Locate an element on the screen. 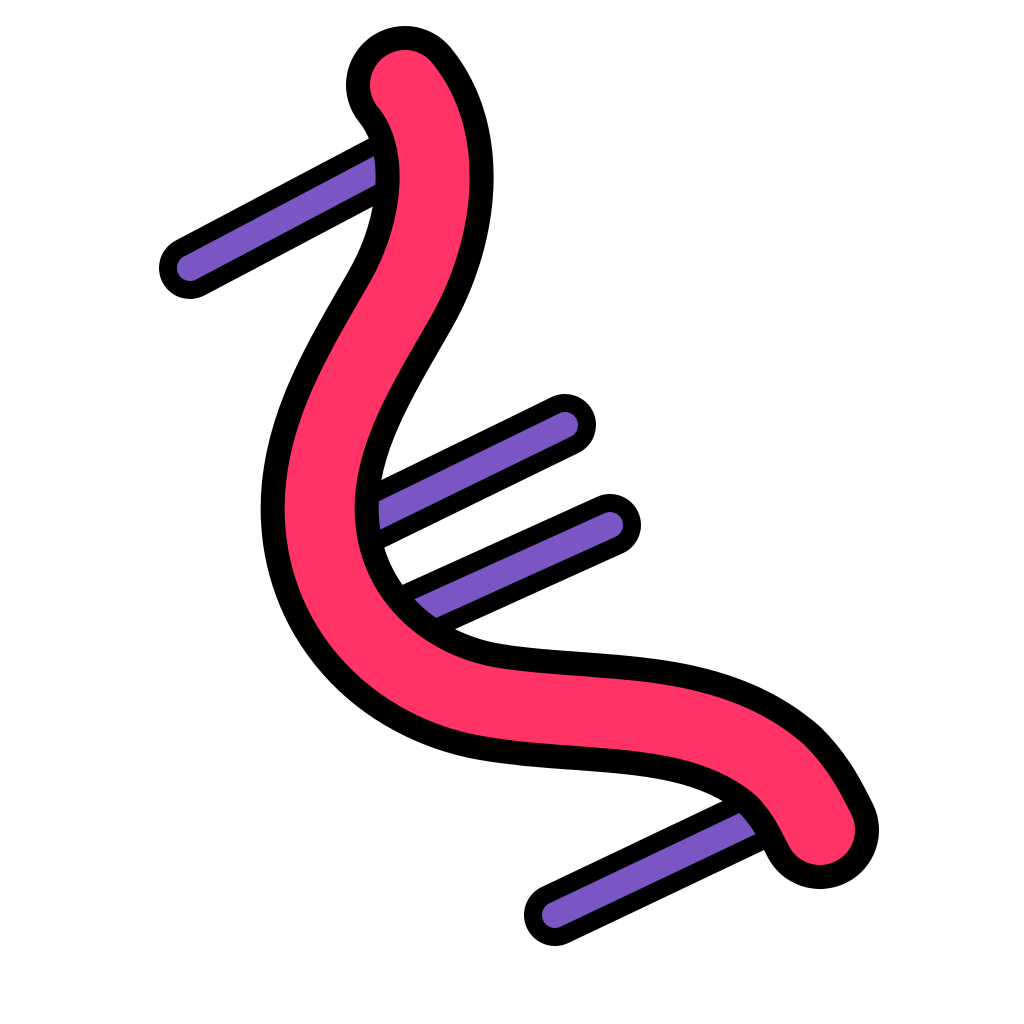 The height and width of the screenshot is (1024, 1024). rung-middle-lower is located at coordinates (505, 572).